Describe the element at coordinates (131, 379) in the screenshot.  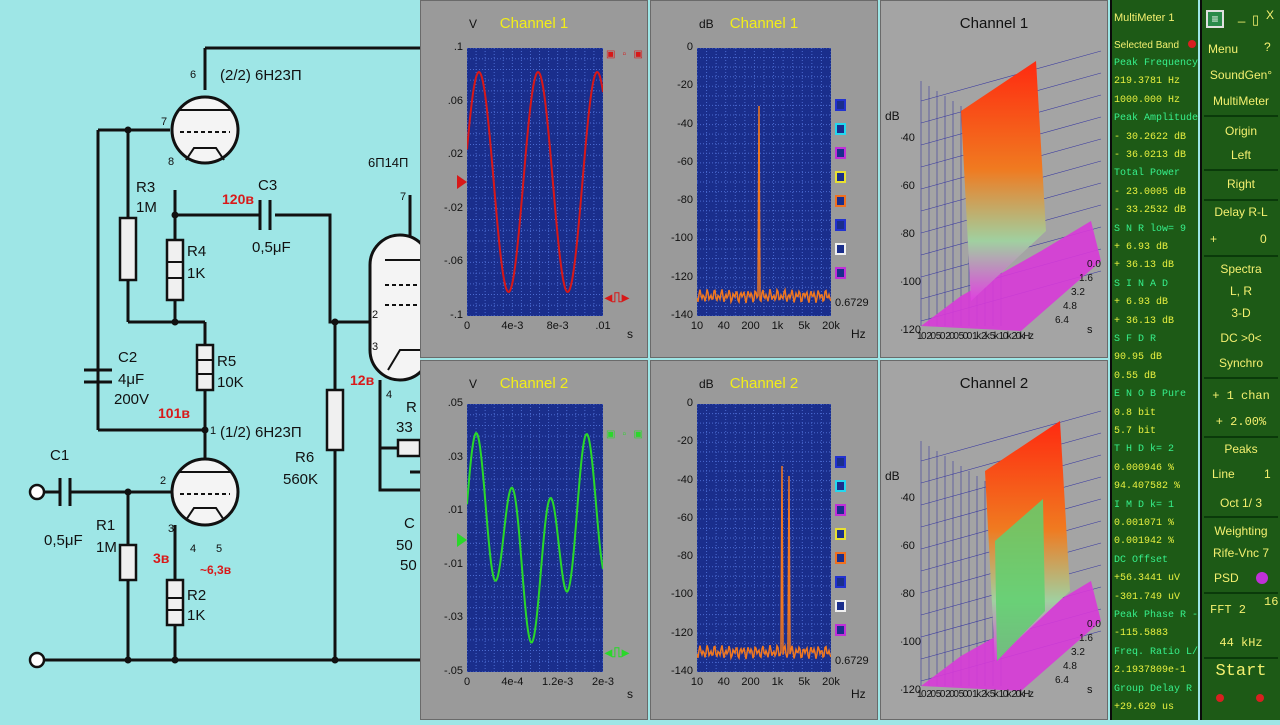
I see `c2-value: 4μF` at that location.